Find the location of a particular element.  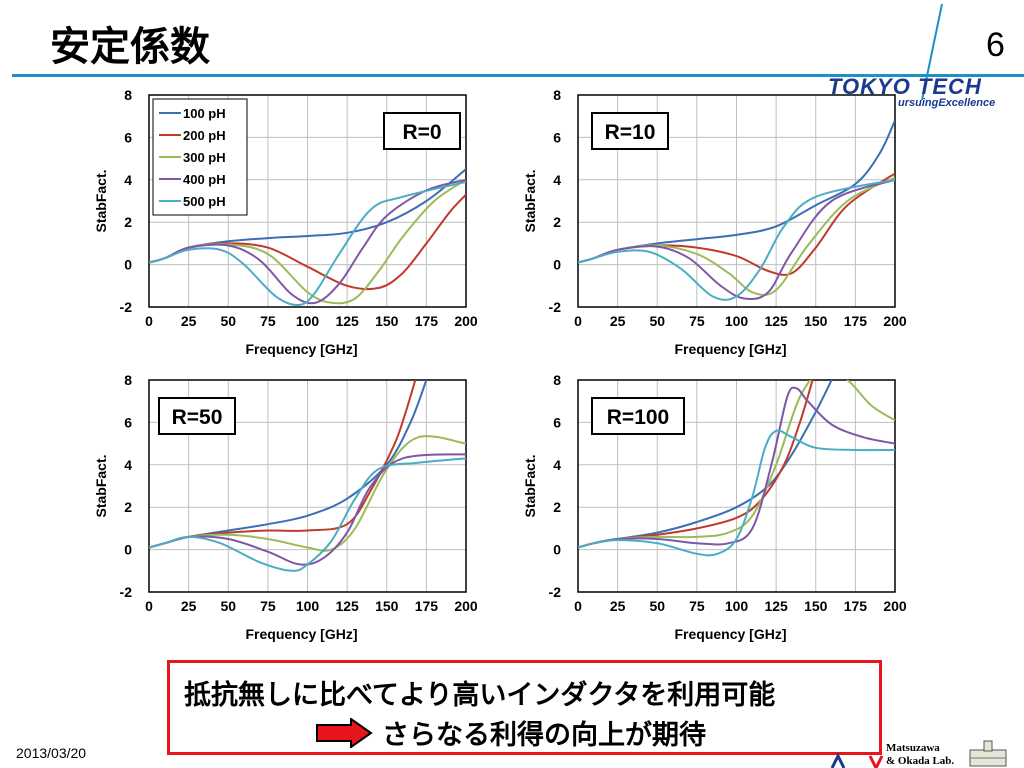

legend-entry: 500 pH is located at coordinates (204, 201).